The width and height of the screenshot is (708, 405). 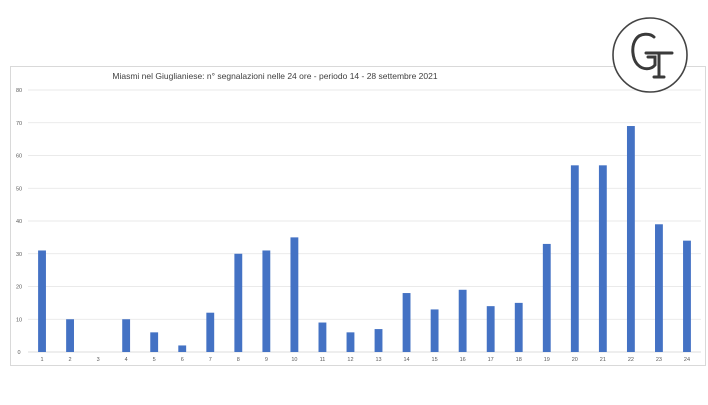 What do you see at coordinates (70, 360) in the screenshot?
I see `x-tick-label: 2` at bounding box center [70, 360].